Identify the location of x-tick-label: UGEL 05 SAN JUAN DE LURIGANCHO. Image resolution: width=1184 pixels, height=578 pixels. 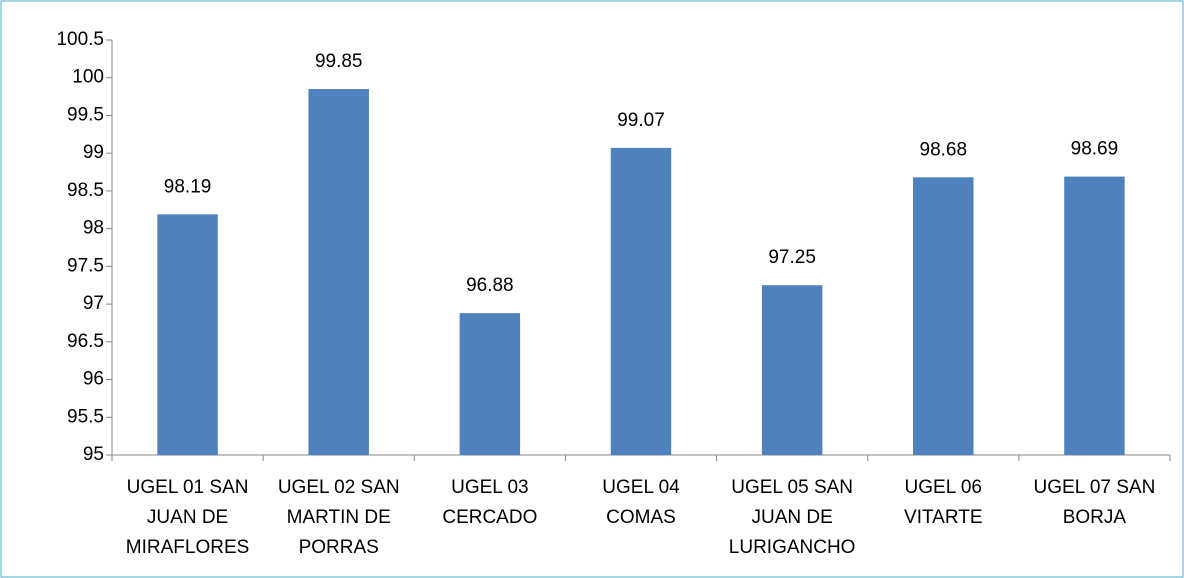
(792, 517).